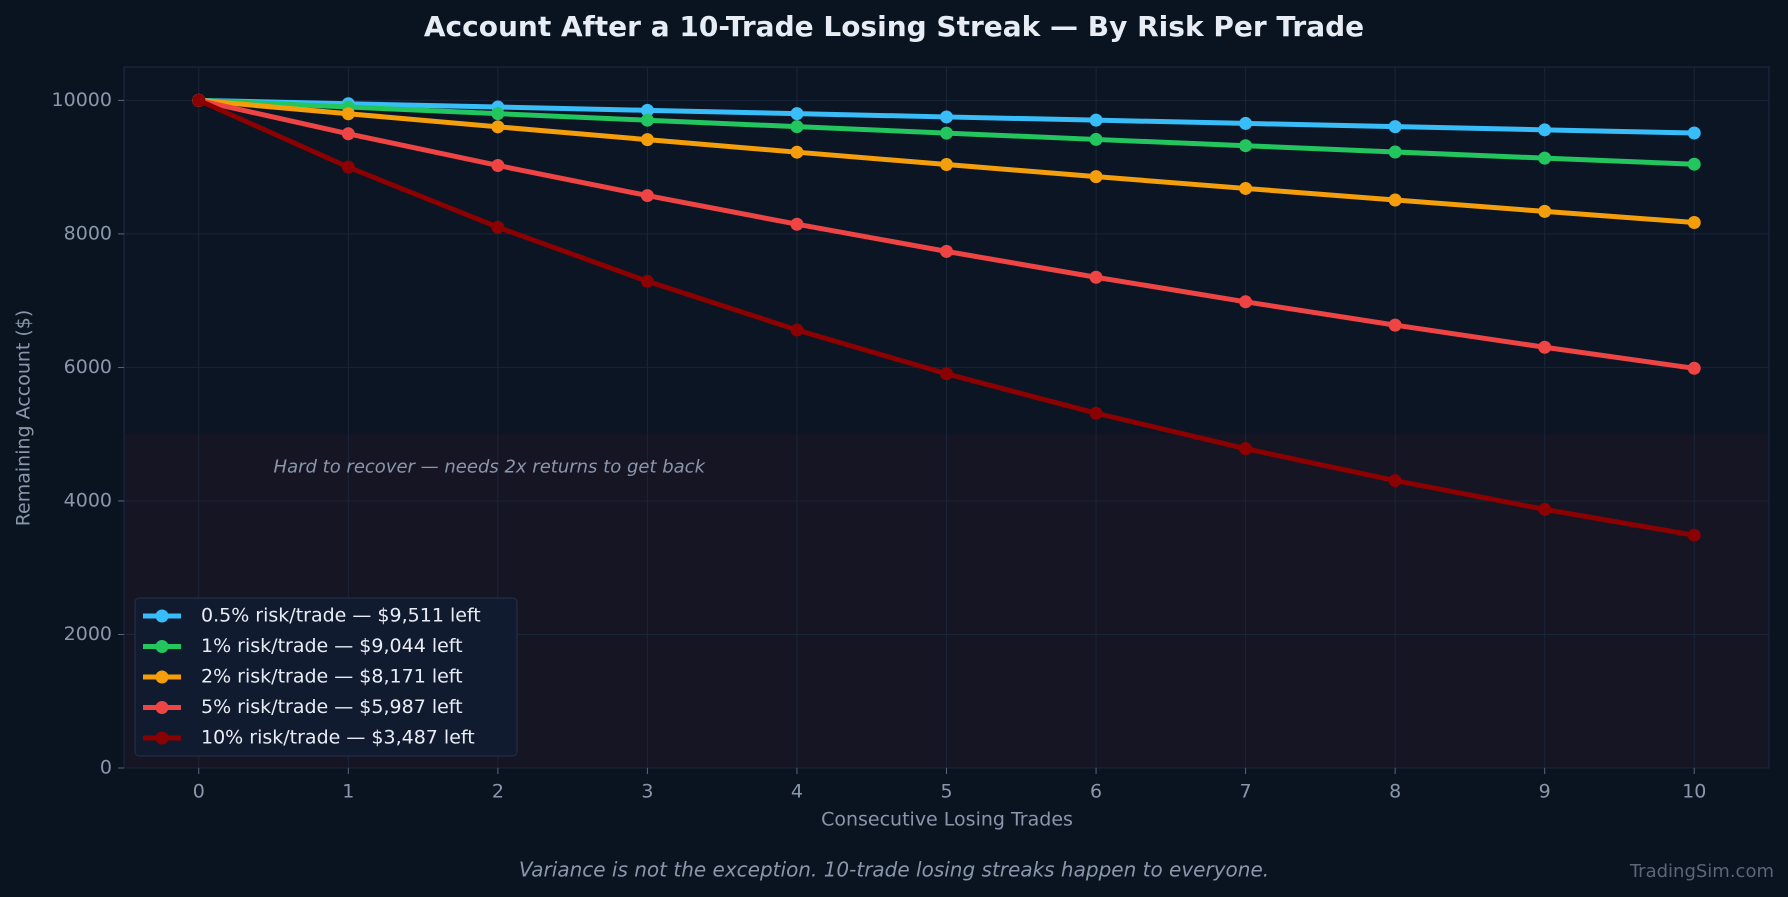  Describe the element at coordinates (341, 616) in the screenshot. I see `legend-label: 0.5% risk/trade — $9,511 left` at that location.